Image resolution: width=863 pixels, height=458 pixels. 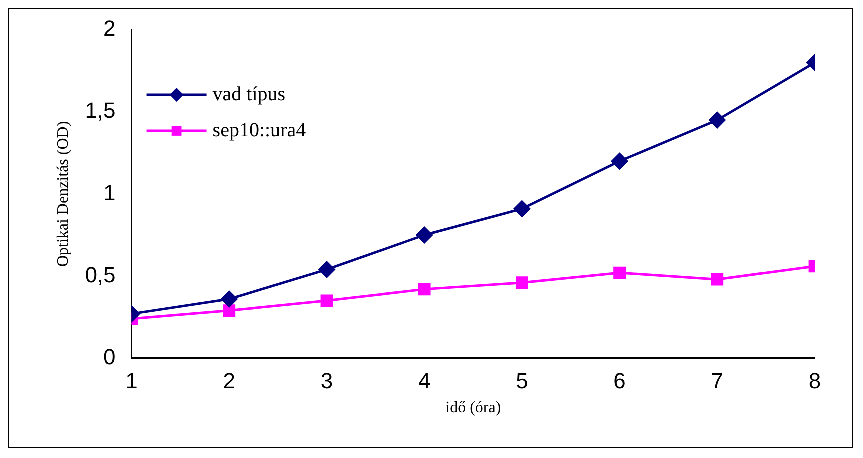 I want to click on x-tick-label: 5, so click(x=522, y=381).